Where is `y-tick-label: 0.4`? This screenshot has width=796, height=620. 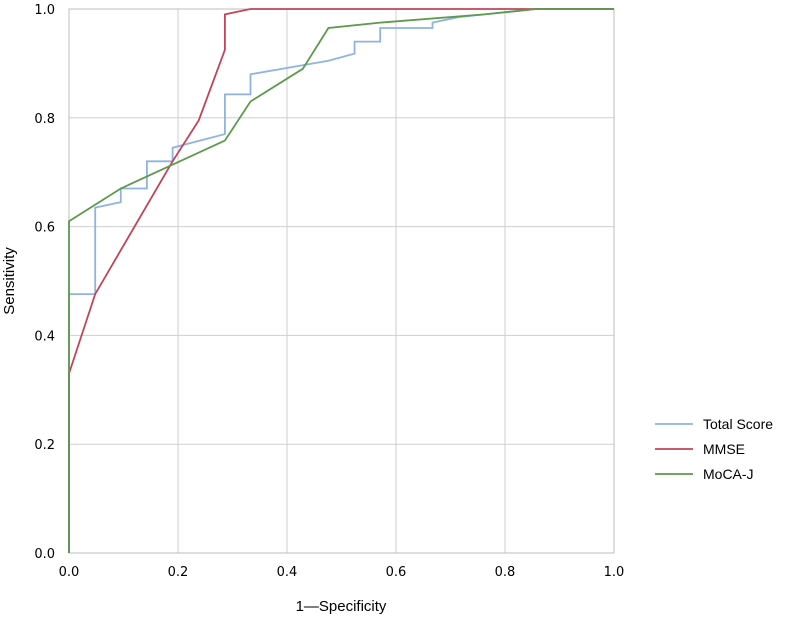 y-tick-label: 0.4 is located at coordinates (44, 336).